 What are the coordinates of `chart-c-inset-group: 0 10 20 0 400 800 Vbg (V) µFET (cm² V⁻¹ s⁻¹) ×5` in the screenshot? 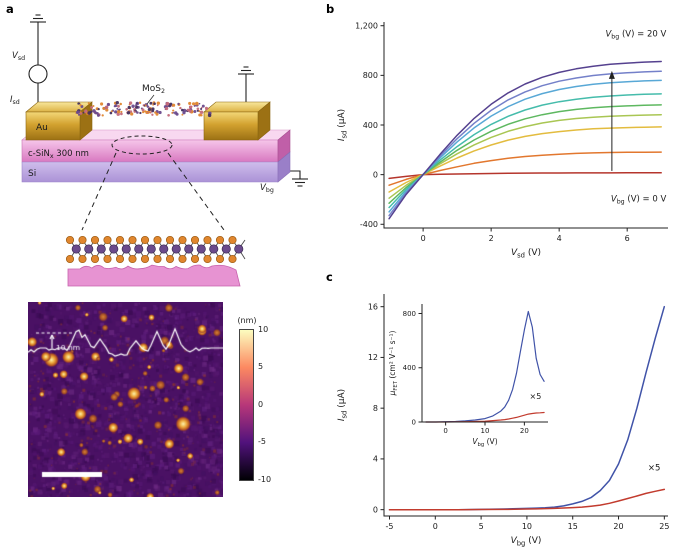 It's located at (468, 376).